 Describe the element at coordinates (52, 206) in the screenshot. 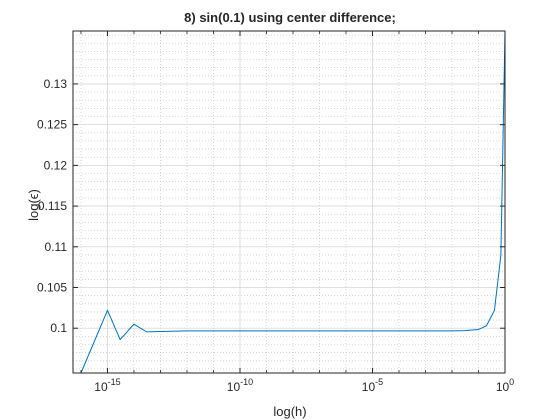

I see `y-tick-label: 0.115` at that location.